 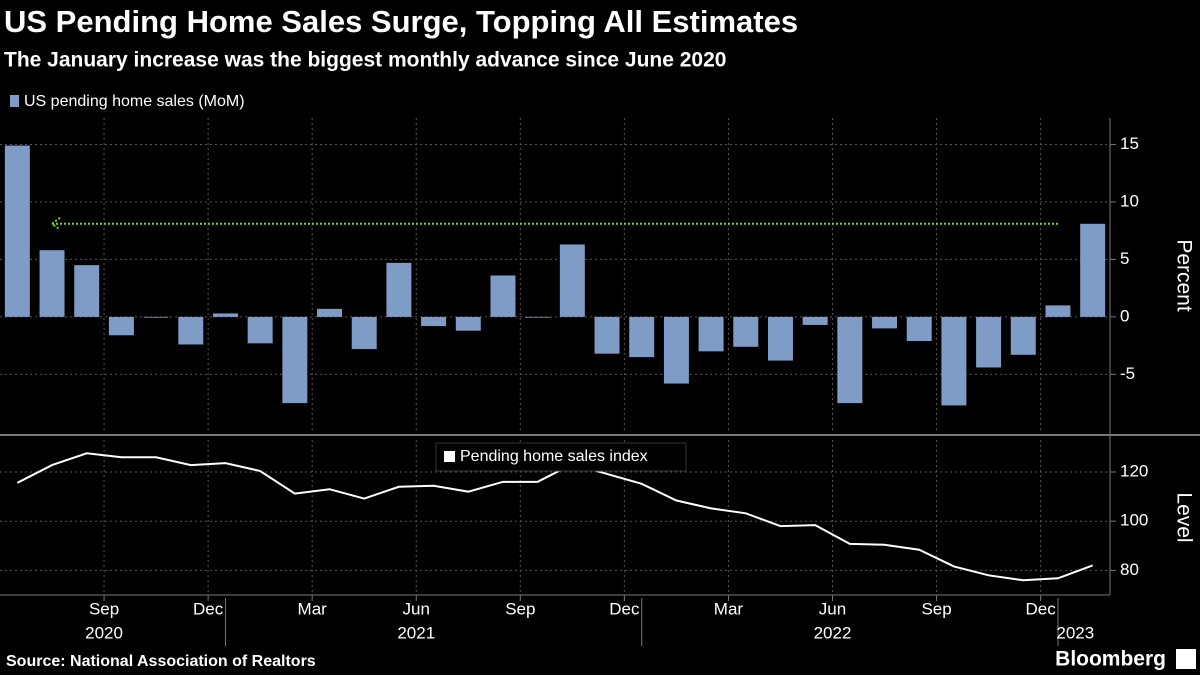 What do you see at coordinates (1124, 315) in the screenshot?
I see `y-tick-label: 0` at bounding box center [1124, 315].